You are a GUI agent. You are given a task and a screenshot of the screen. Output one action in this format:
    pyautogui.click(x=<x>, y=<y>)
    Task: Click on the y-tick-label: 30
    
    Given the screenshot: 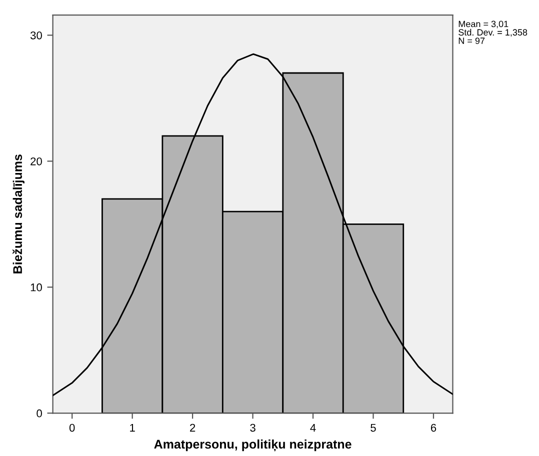 What is the action you would take?
    pyautogui.click(x=36, y=35)
    